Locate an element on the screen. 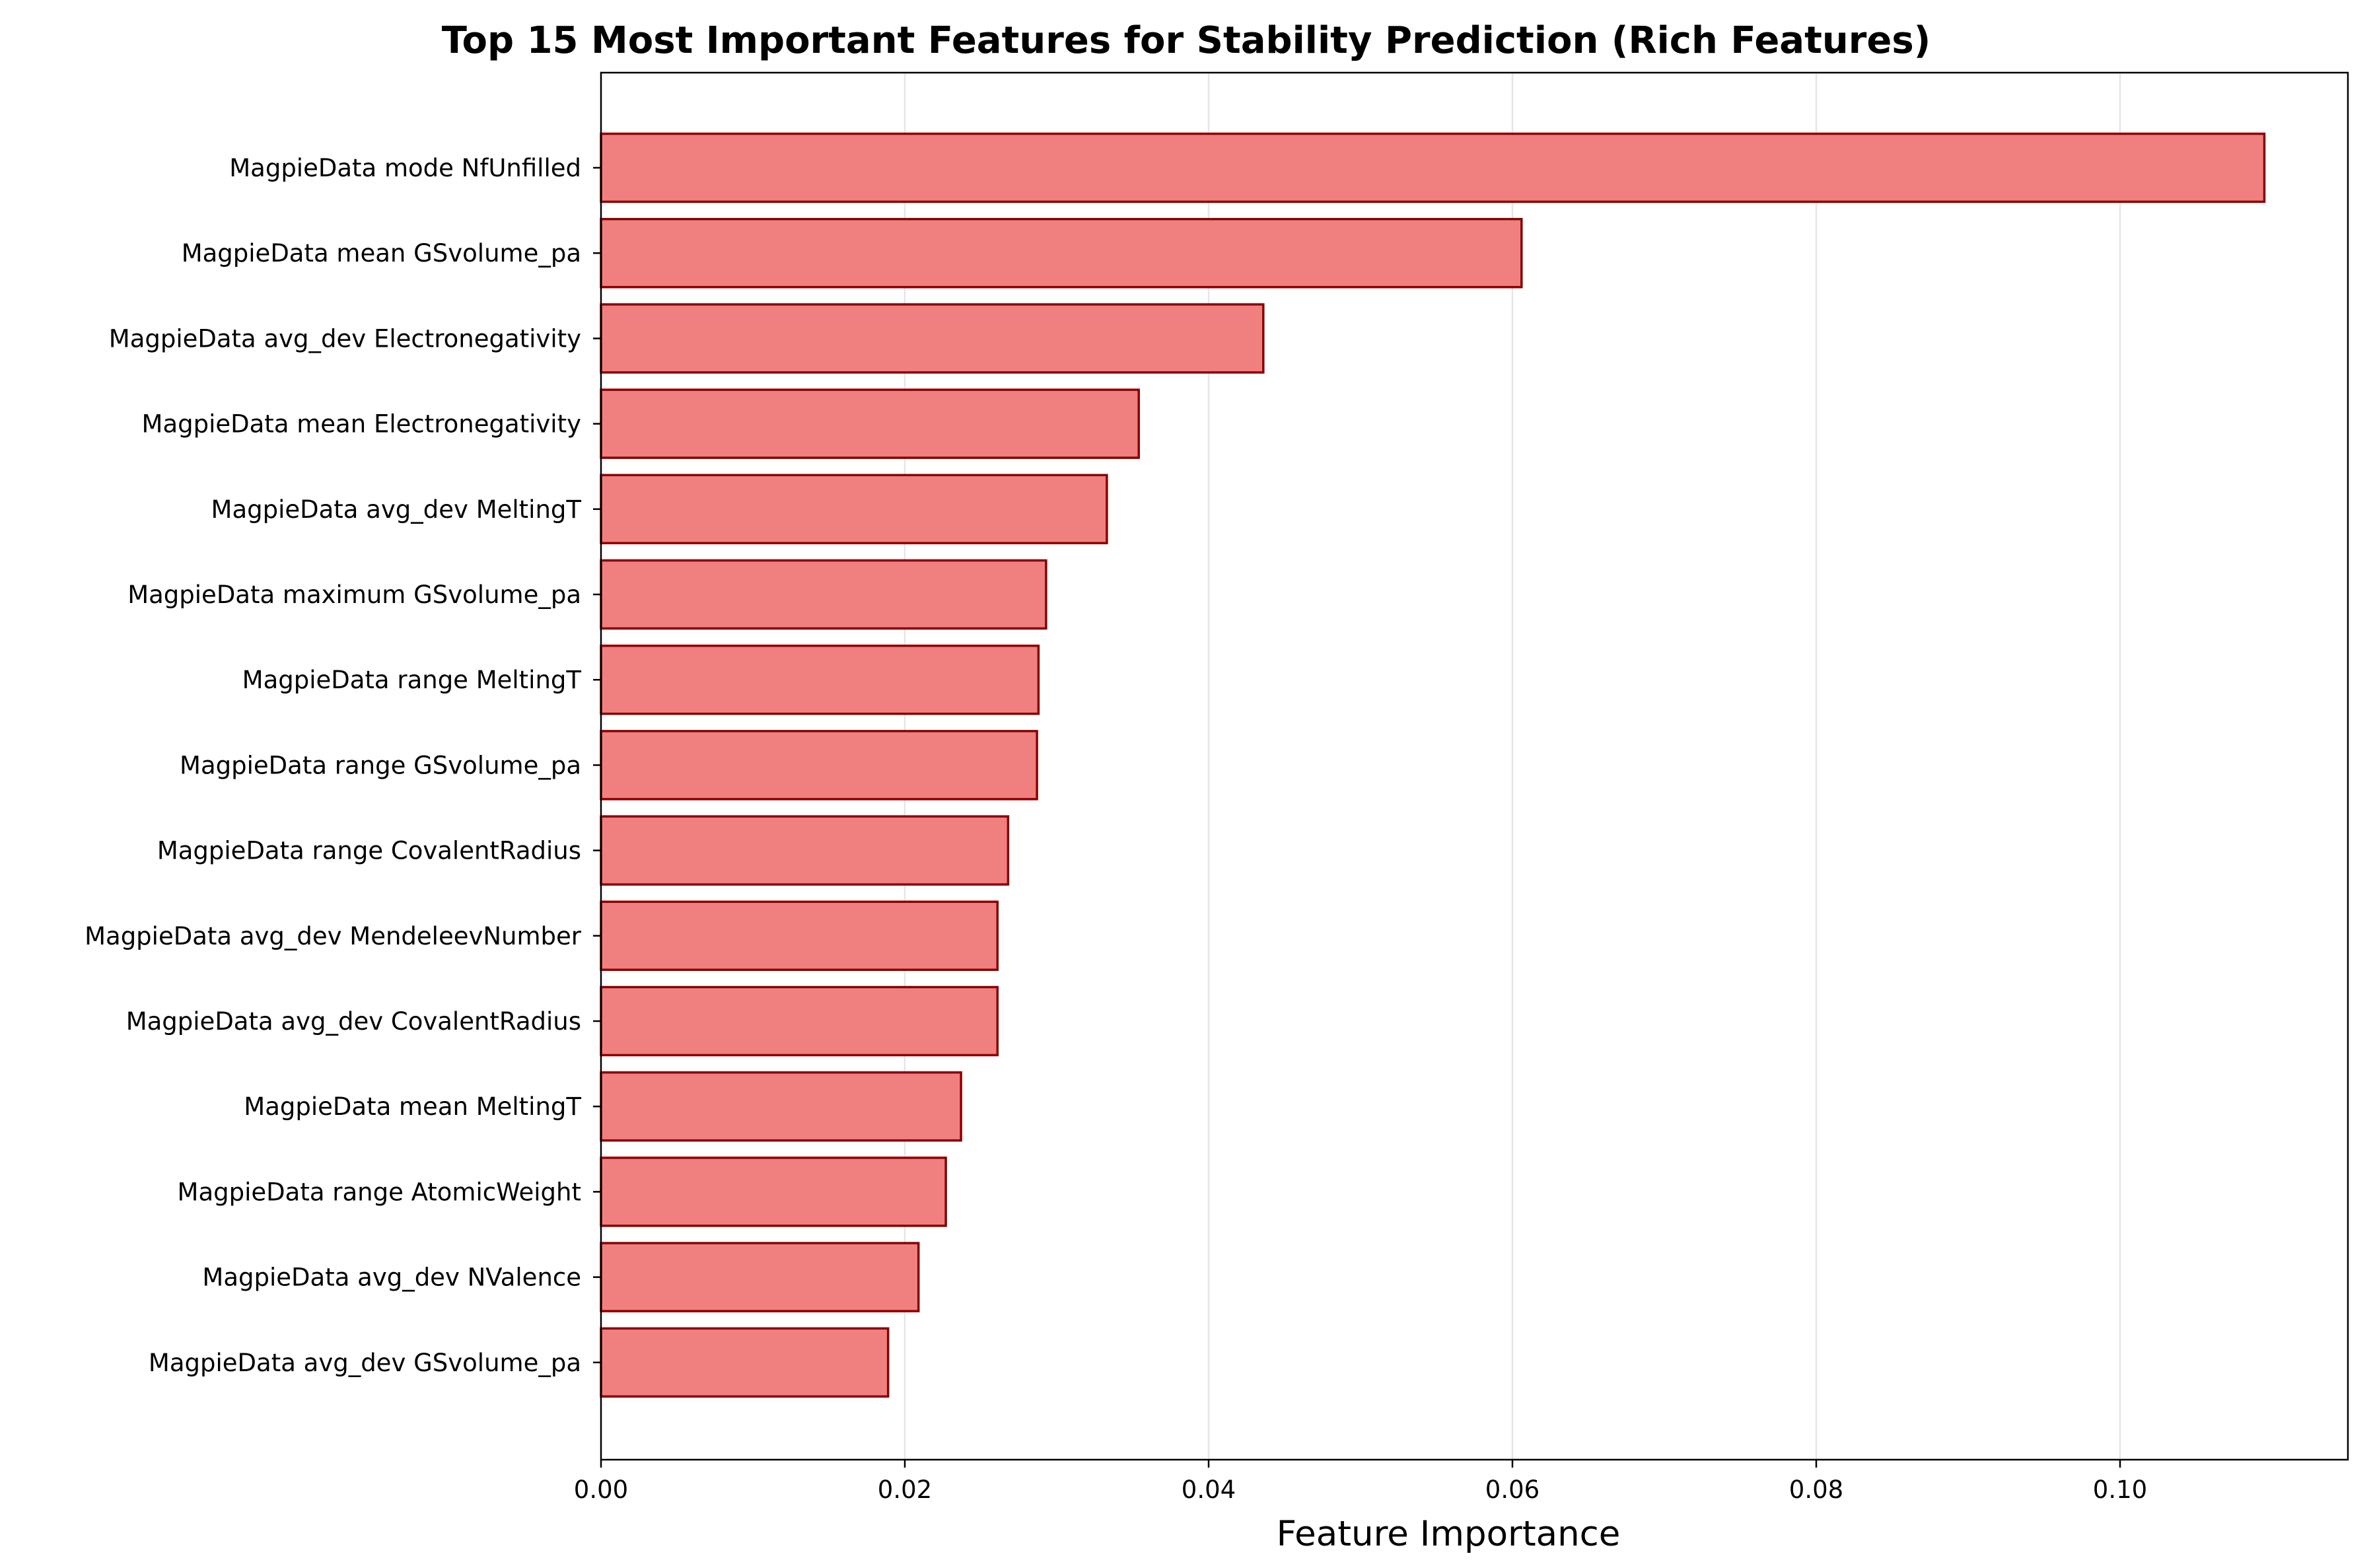 The height and width of the screenshot is (1568, 2373). x-tick-label: 0.02 is located at coordinates (905, 1490).